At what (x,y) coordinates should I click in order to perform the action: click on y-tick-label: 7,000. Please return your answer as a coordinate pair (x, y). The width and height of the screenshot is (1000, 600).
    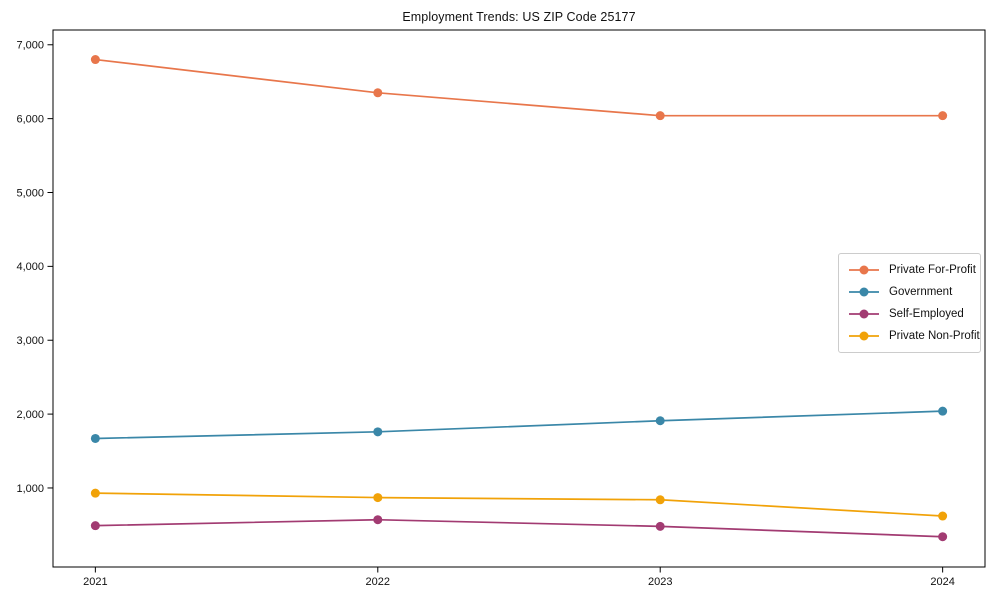
    Looking at the image, I should click on (30, 46).